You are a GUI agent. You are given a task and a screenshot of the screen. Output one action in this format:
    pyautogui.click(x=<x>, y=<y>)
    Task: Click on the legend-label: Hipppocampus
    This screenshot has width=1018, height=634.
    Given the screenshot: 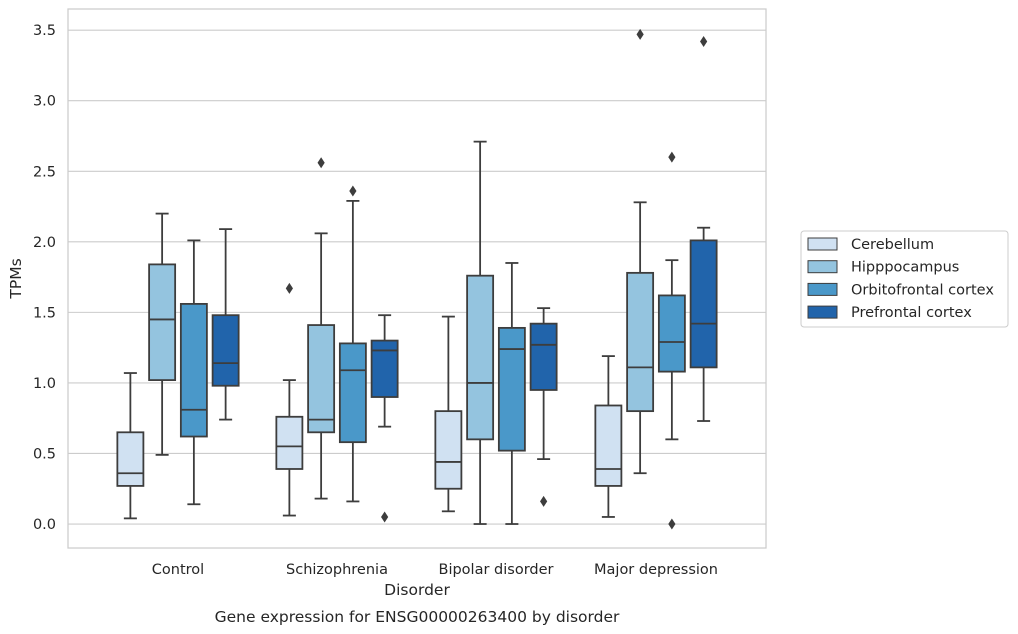 What is the action you would take?
    pyautogui.click(x=905, y=268)
    